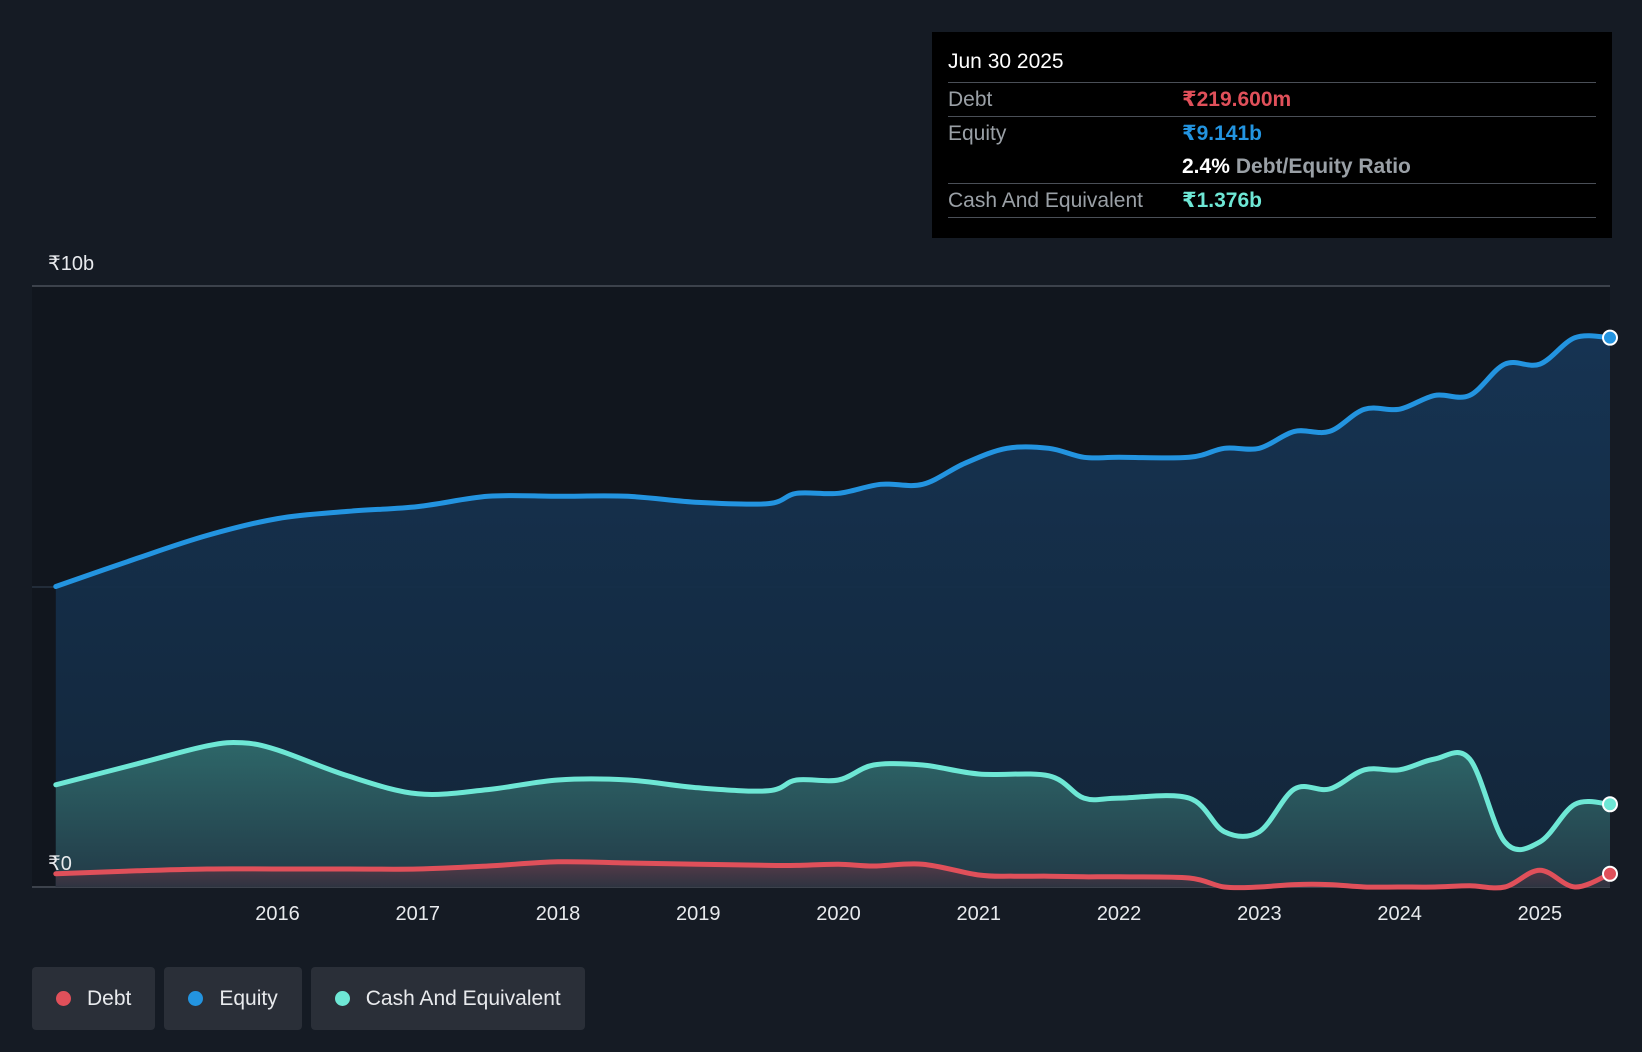 This screenshot has height=1052, width=1642. I want to click on x-tick-2024: 2024, so click(1399, 914).